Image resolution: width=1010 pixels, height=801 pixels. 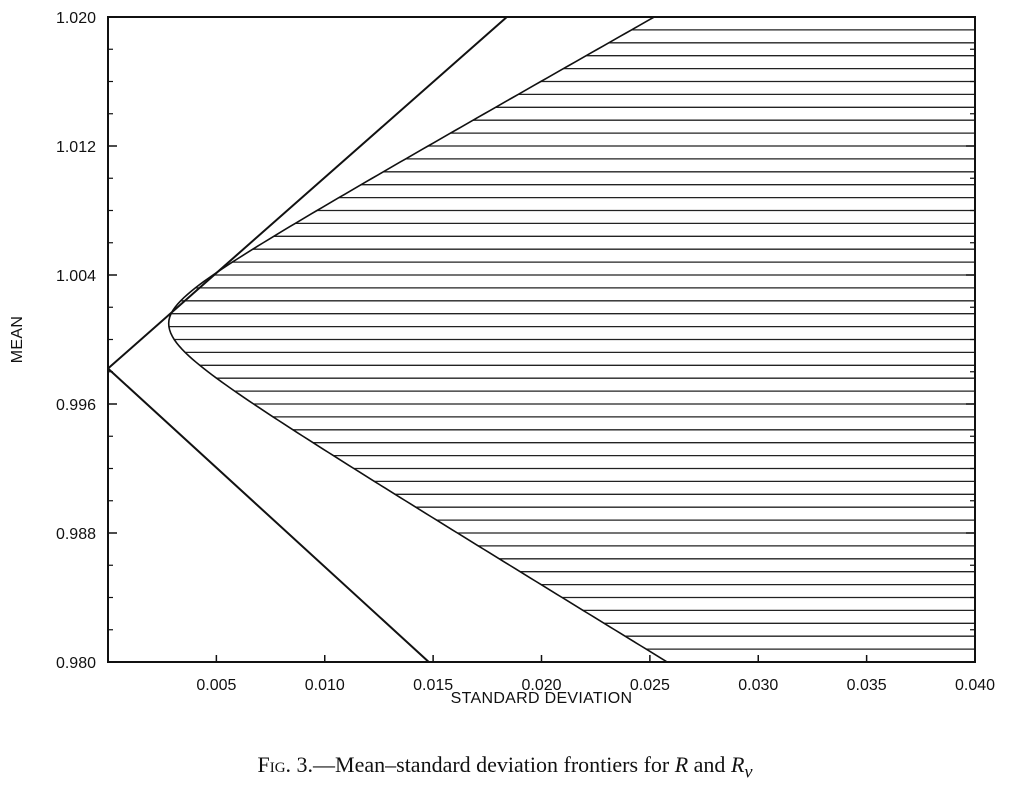 I want to click on x-tick-label: 0.025, so click(x=650, y=685).